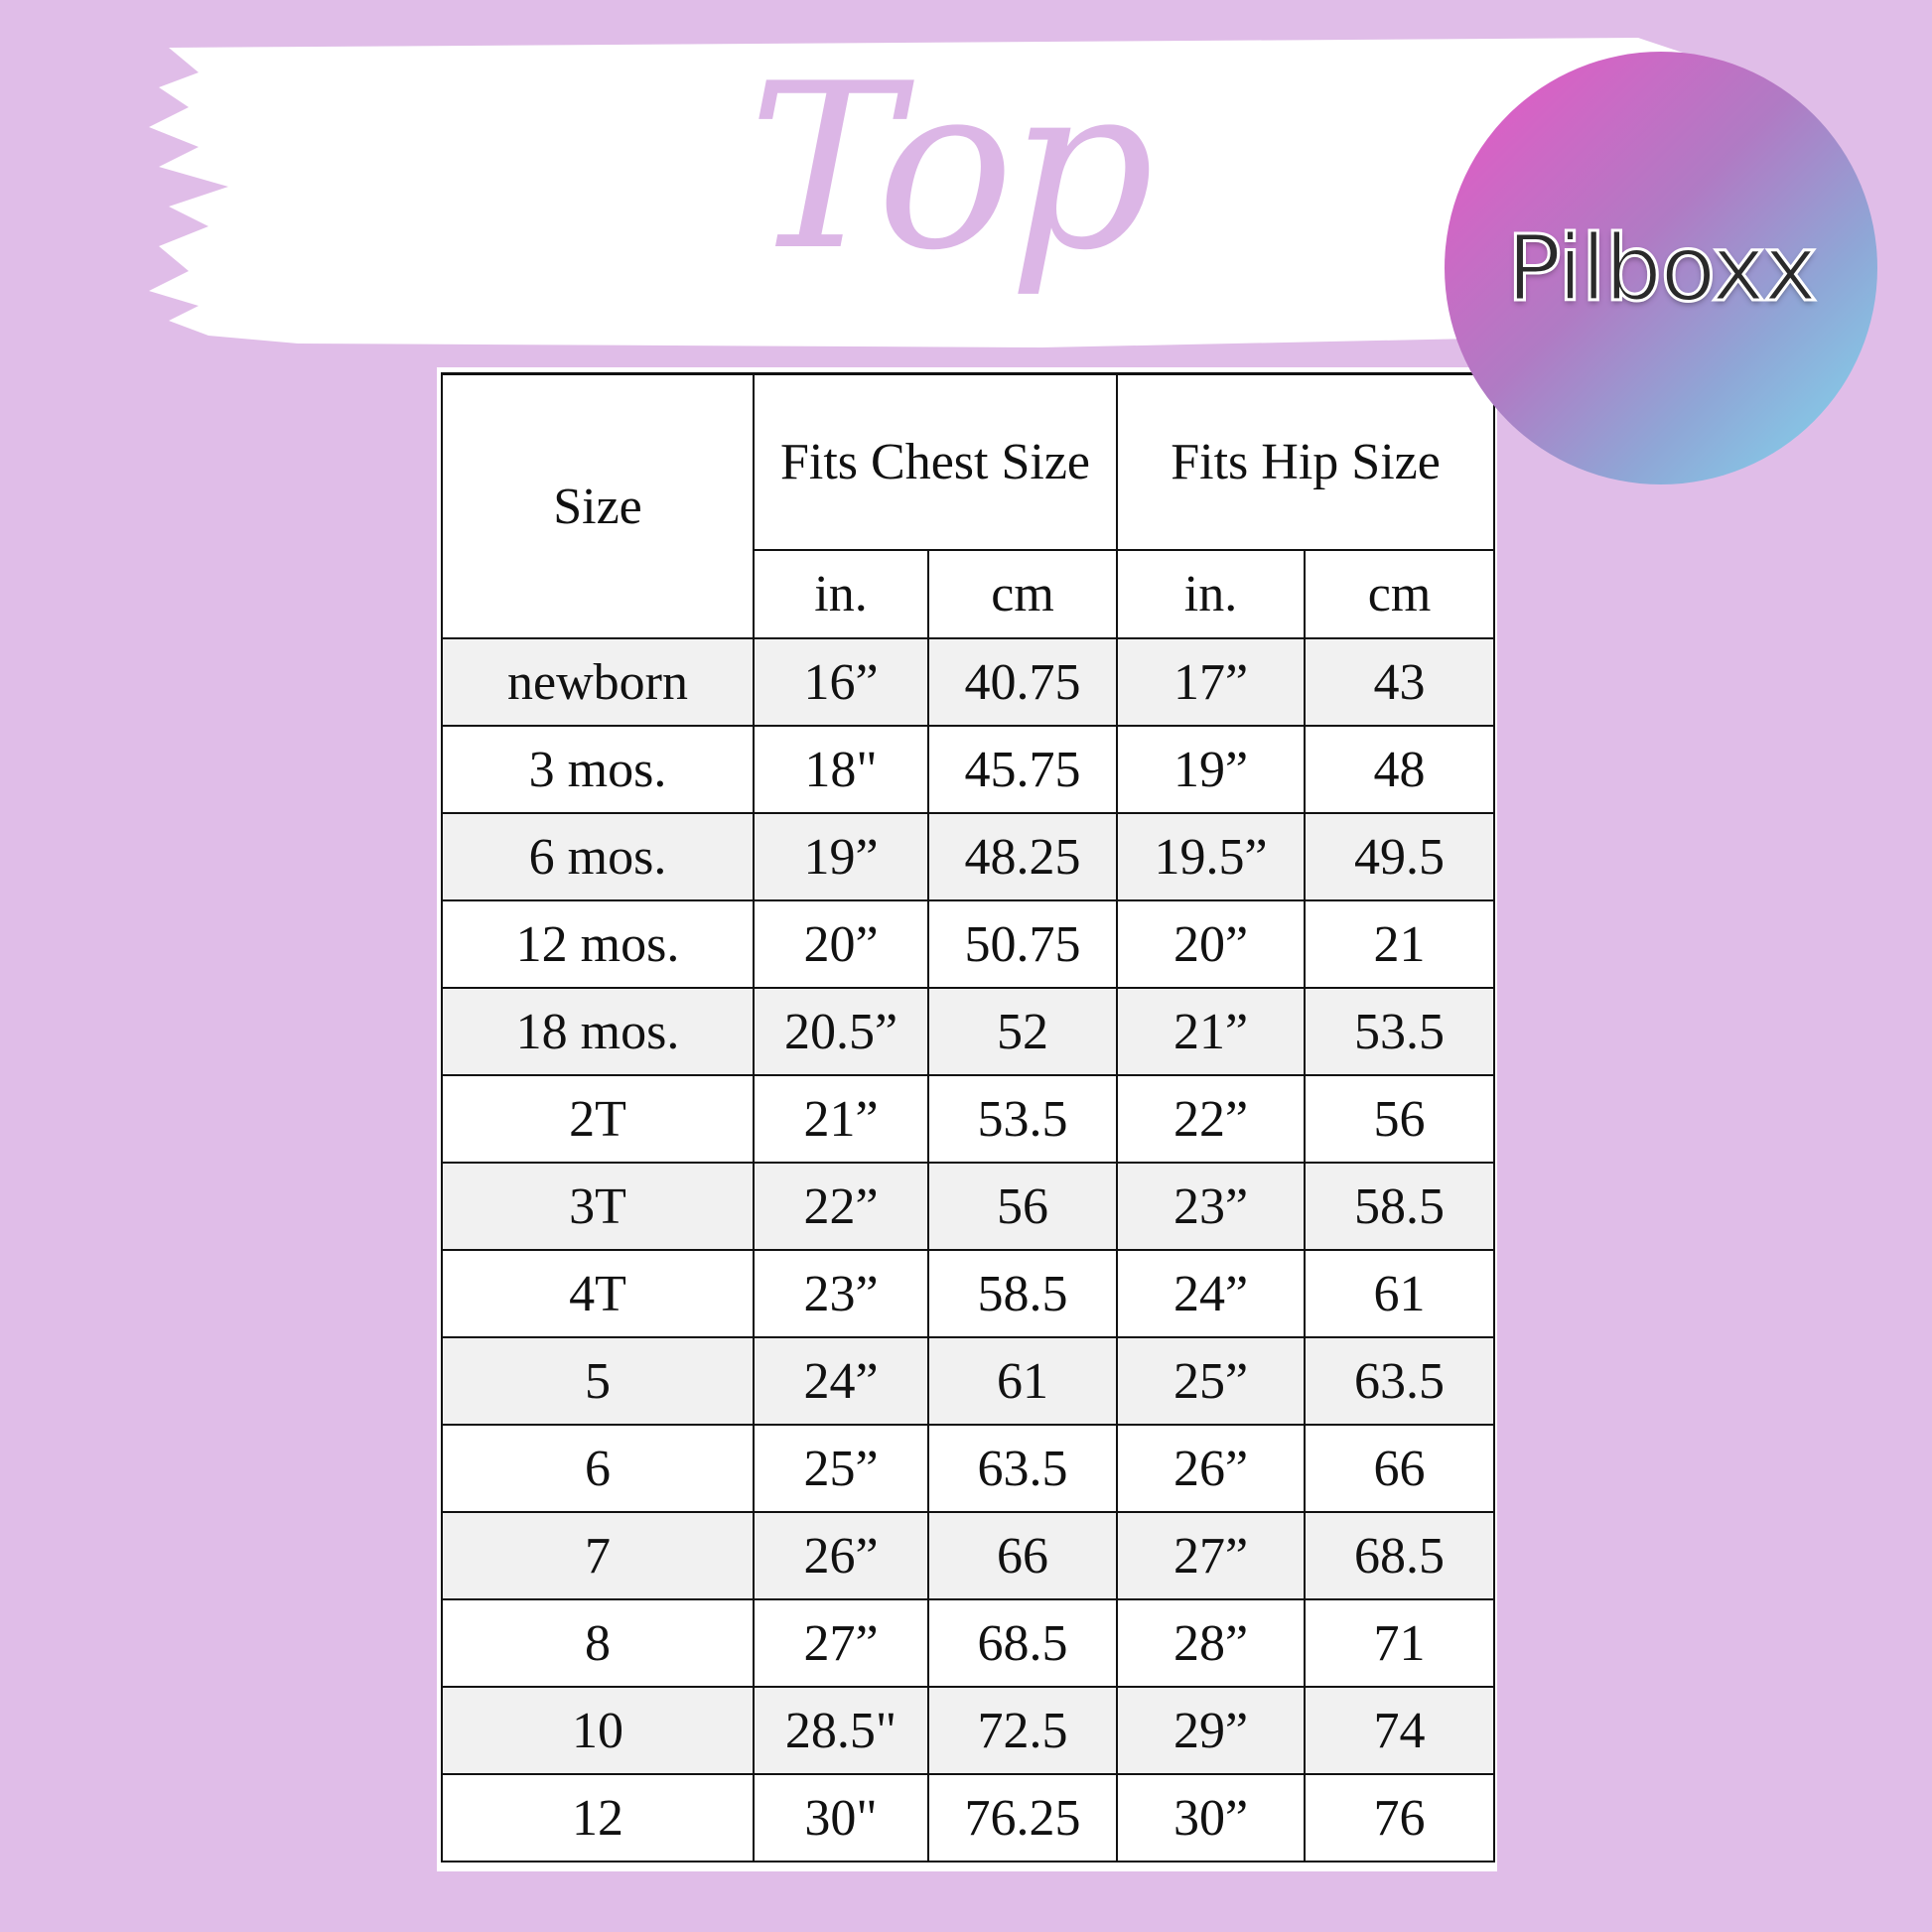  Describe the element at coordinates (598, 1032) in the screenshot. I see `cell-size: 18 mos.` at that location.